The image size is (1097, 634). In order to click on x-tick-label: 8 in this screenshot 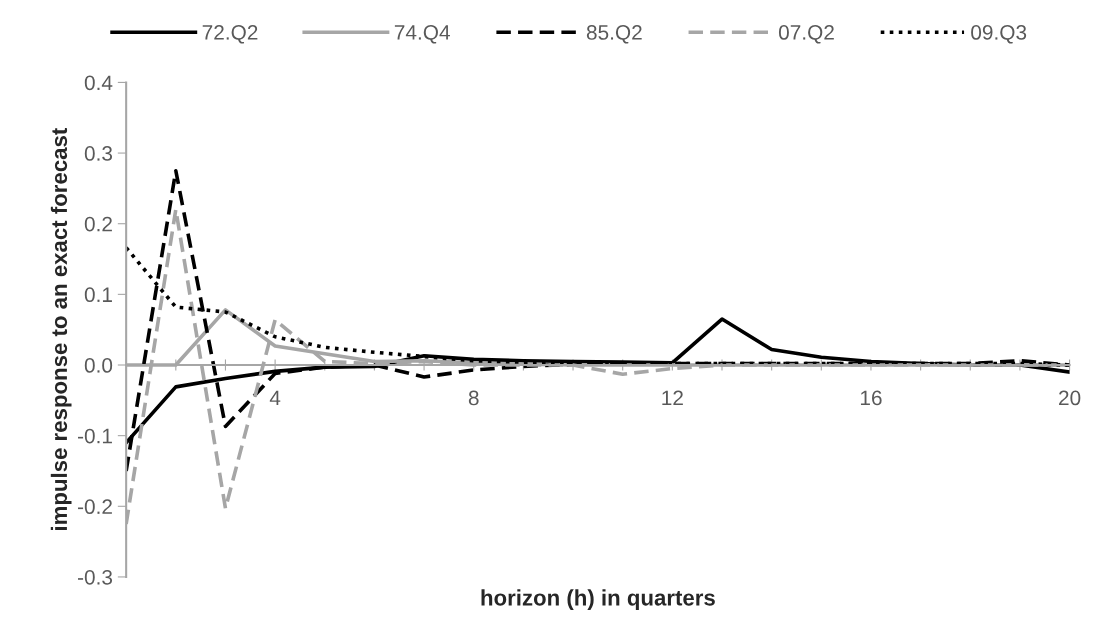, I will do `click(473, 398)`.